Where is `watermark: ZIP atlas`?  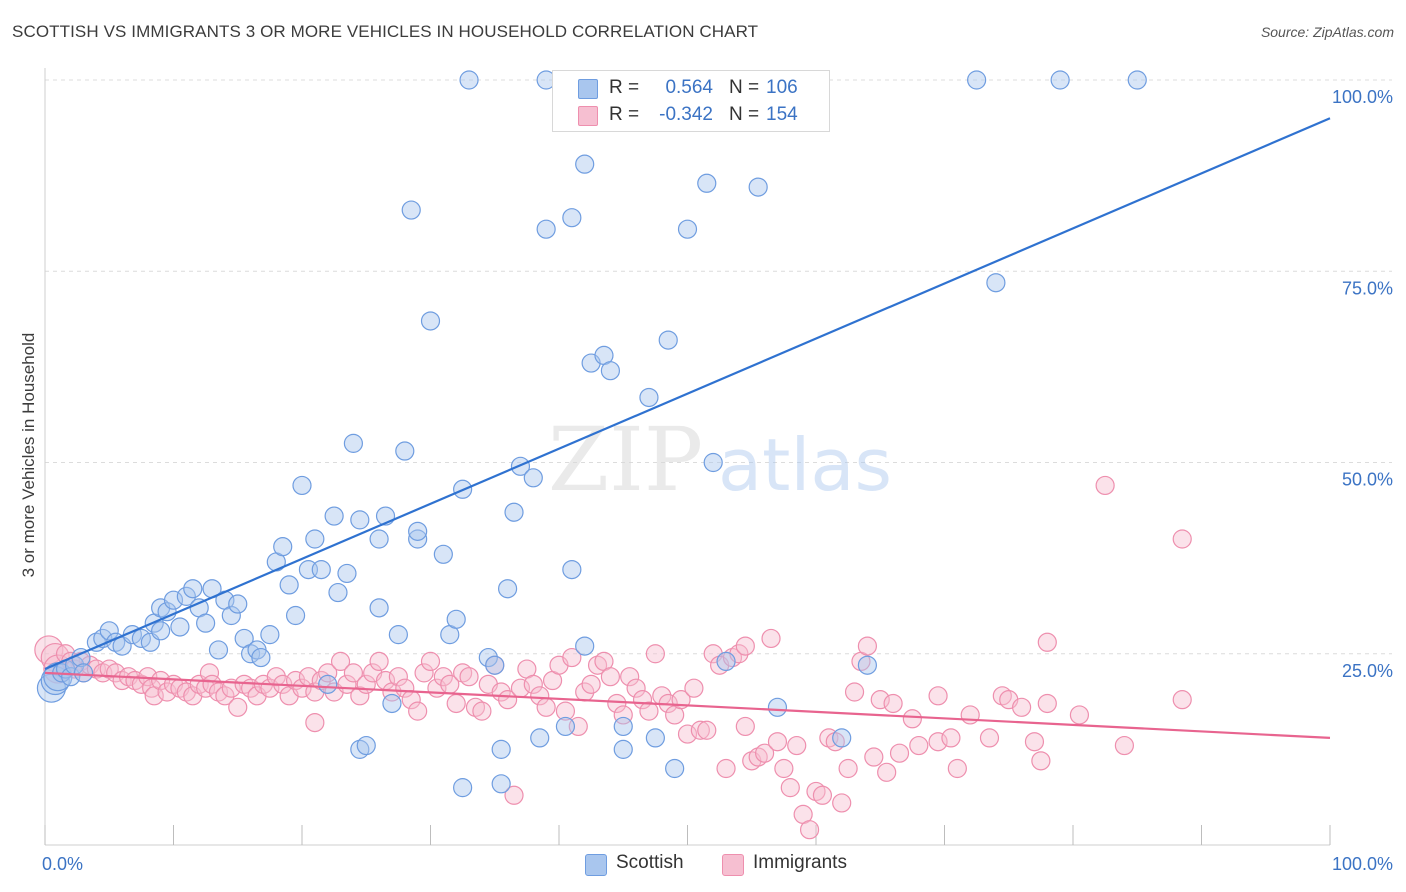 watermark: ZIP atlas is located at coordinates (720, 459).